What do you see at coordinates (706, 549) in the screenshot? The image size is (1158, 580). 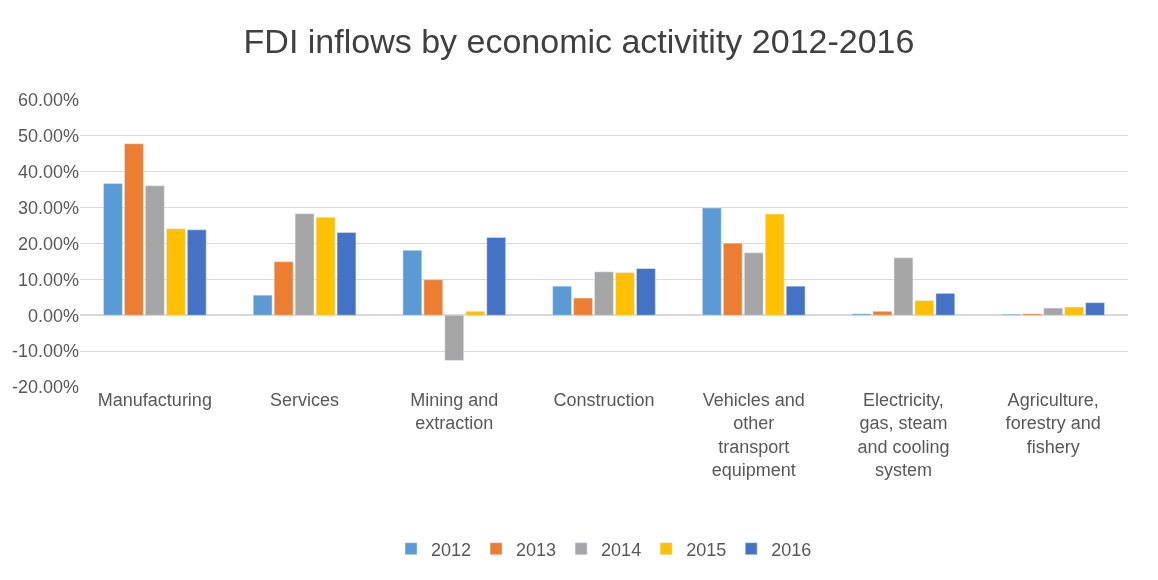 I see `legend-label: 2015` at bounding box center [706, 549].